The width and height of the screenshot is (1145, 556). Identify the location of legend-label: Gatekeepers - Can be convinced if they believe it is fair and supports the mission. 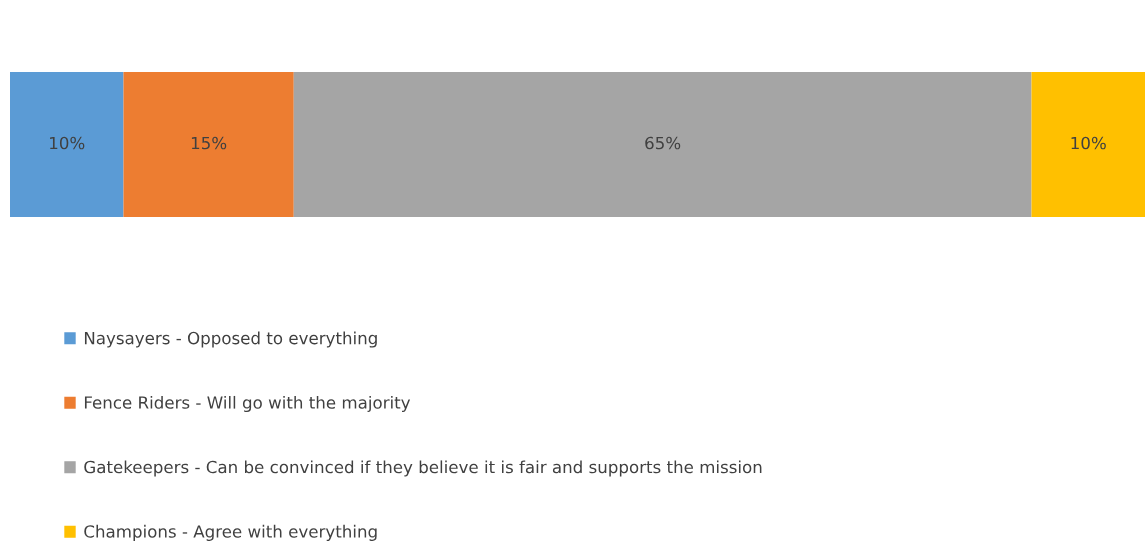
(423, 468).